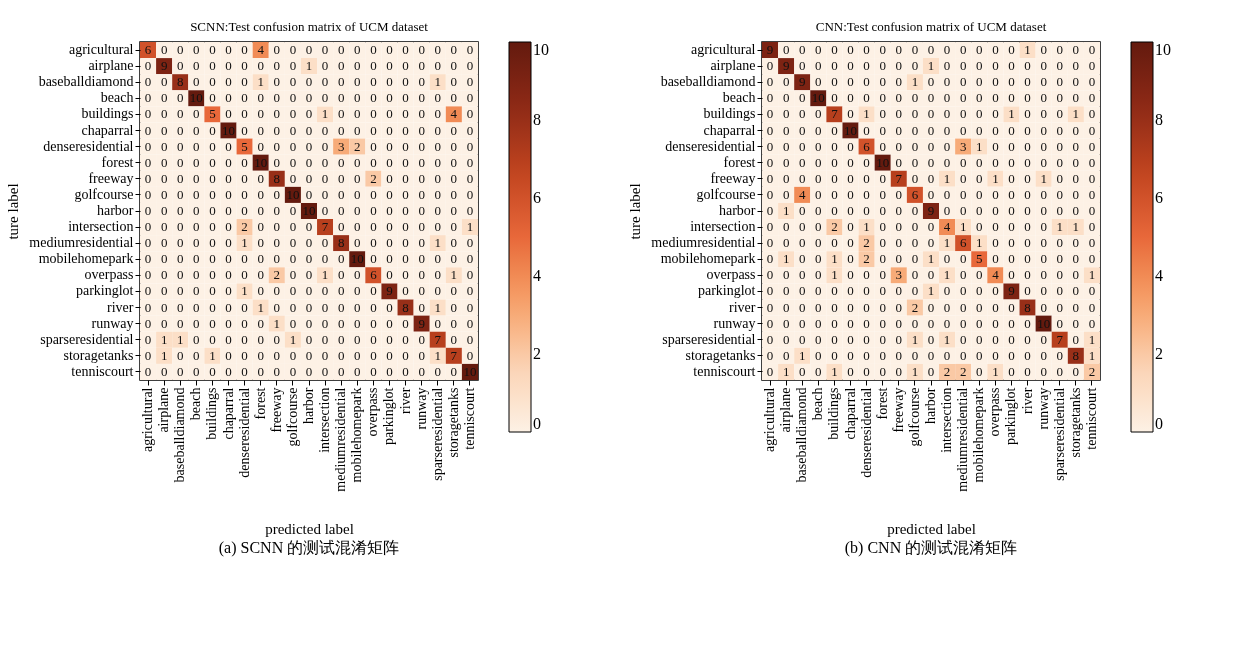 The image size is (1245, 664). I want to click on data-label: 8, so click(180, 82).